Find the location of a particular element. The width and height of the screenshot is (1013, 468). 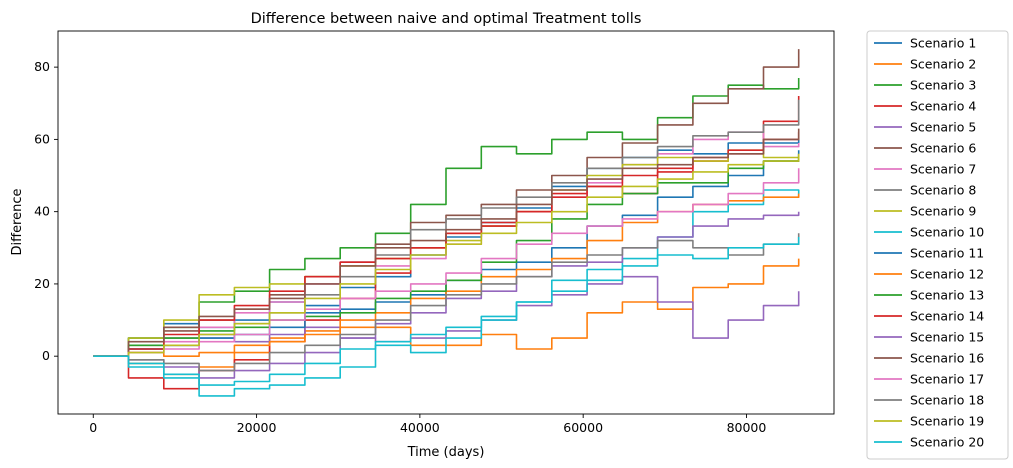

legend-label: Scenario 9 is located at coordinates (943, 211).